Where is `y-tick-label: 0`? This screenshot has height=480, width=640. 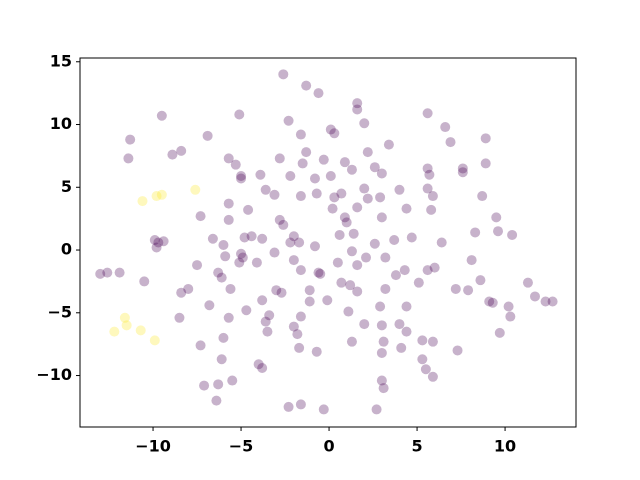 y-tick-label: 0 is located at coordinates (66, 249).